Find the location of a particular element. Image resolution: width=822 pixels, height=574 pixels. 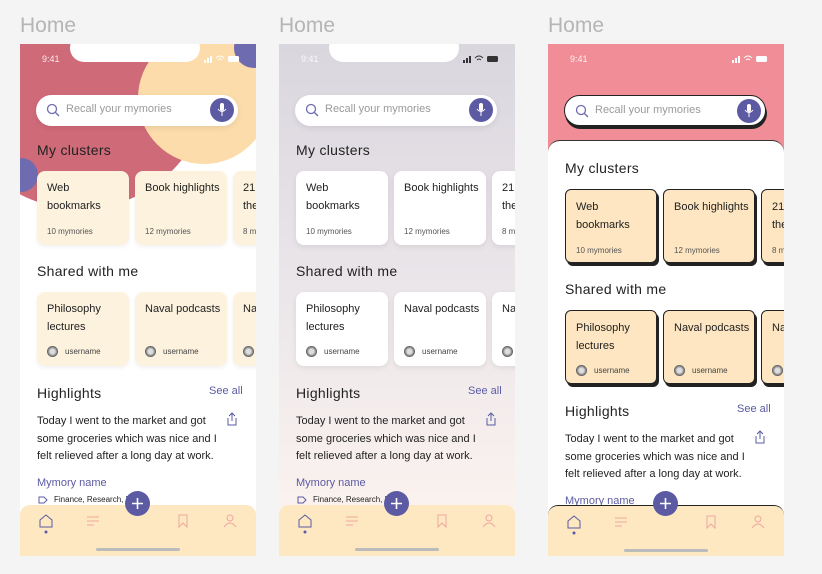

search-icon is located at coordinates (582, 111).